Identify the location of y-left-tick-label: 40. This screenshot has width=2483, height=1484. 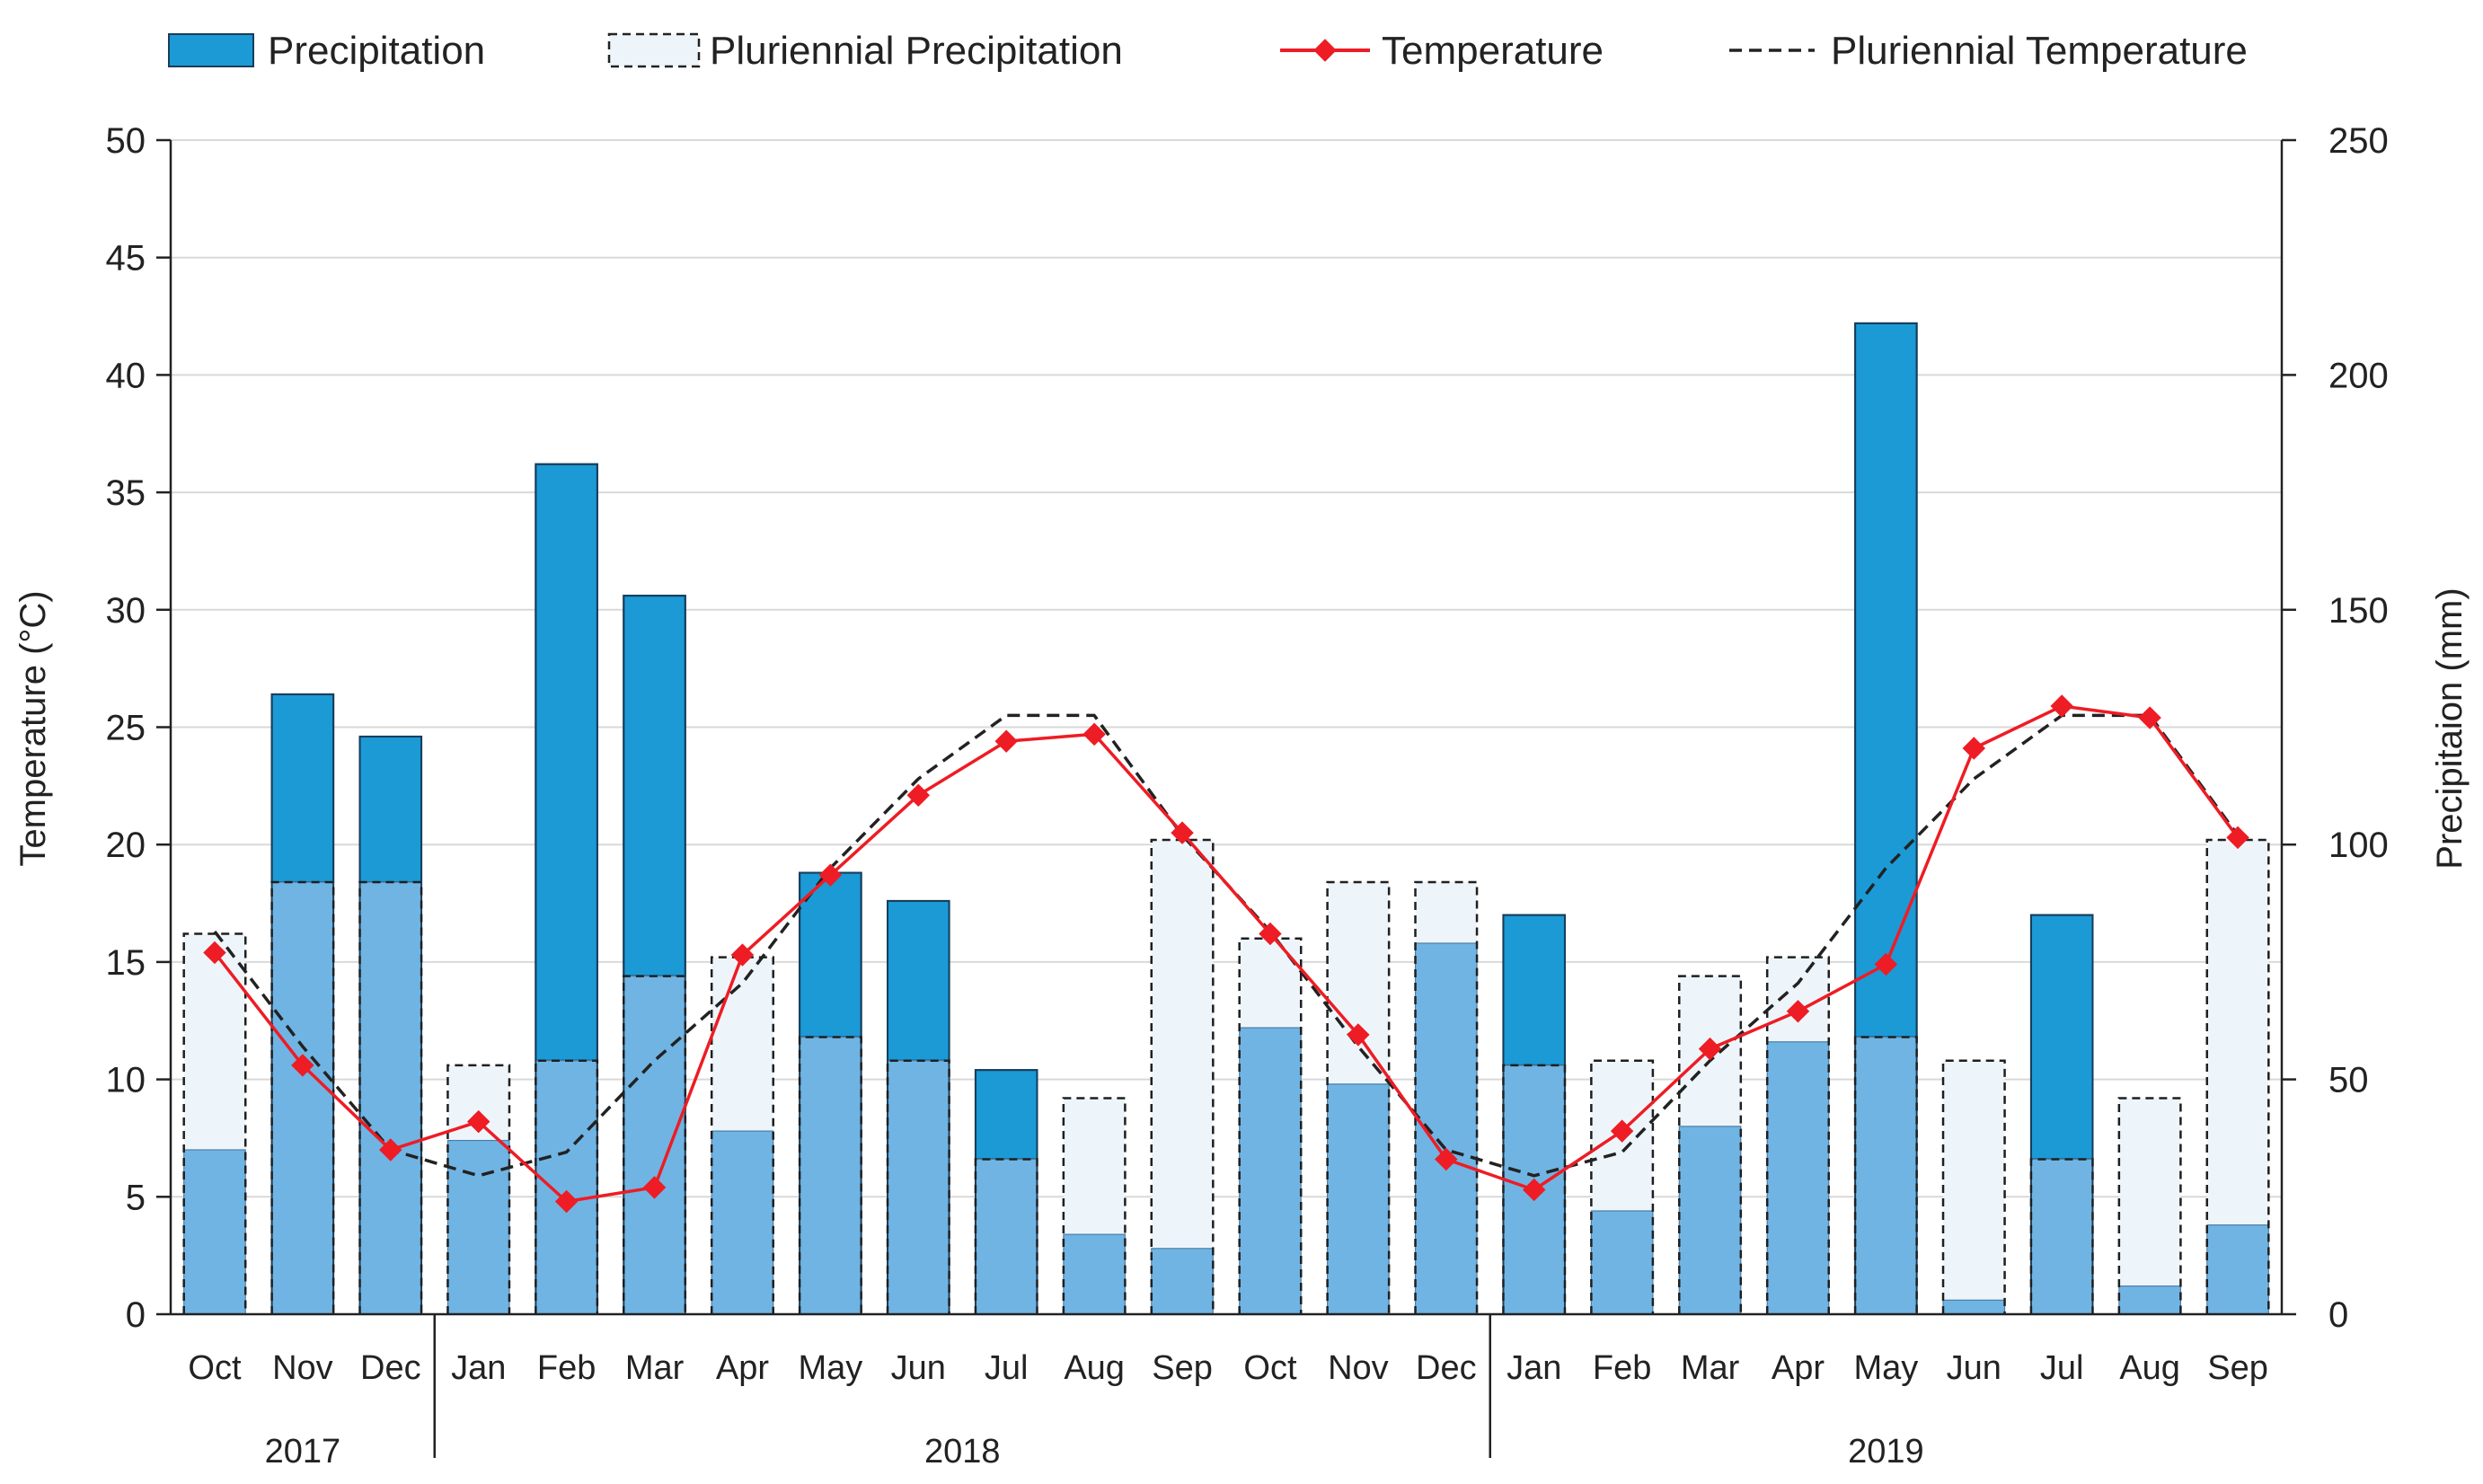
(126, 375).